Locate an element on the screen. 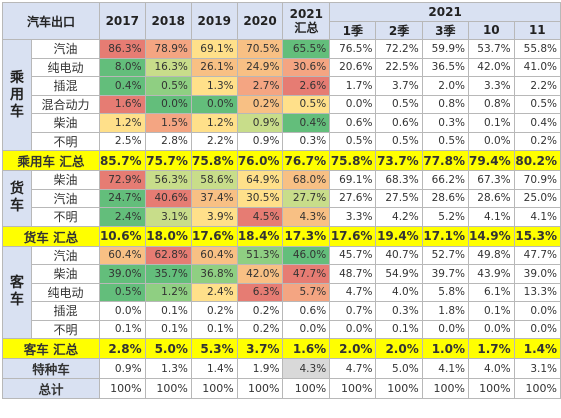 This screenshot has width=561, height=418. subtotal-value-cell: 14.9% is located at coordinates (491, 236).